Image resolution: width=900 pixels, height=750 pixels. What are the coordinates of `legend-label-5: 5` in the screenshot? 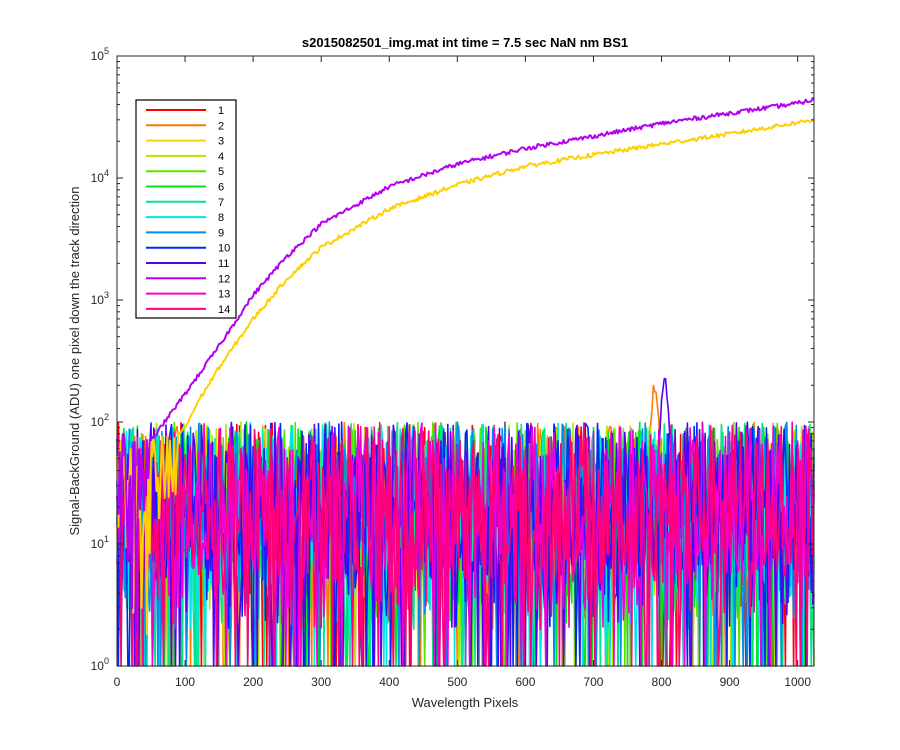 It's located at (221, 172).